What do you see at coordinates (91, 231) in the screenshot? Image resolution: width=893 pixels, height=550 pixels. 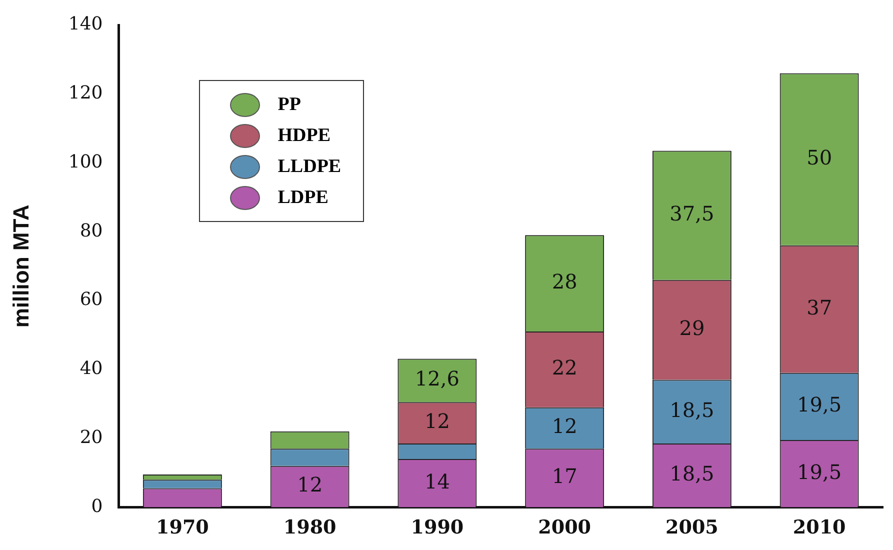 I see `y-tick-label: 80` at bounding box center [91, 231].